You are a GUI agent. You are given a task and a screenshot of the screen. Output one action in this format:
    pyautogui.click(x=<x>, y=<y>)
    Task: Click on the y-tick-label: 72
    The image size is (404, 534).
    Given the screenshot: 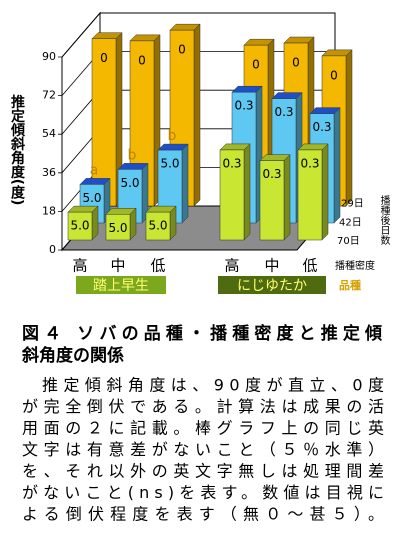 What is the action you would take?
    pyautogui.click(x=49, y=95)
    